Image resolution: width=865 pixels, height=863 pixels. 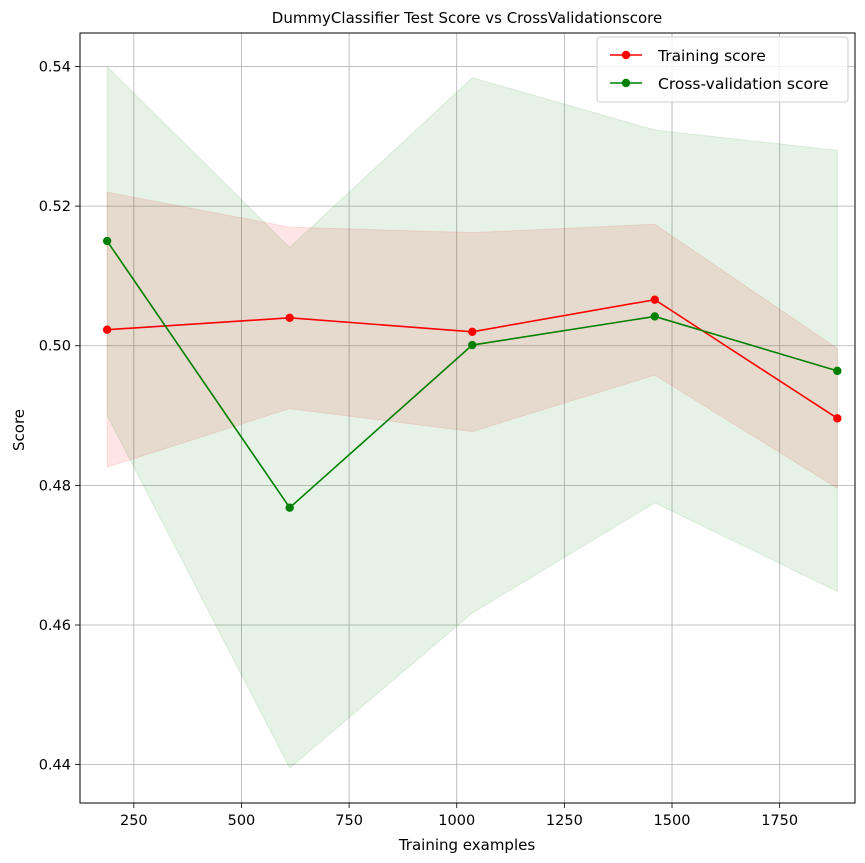 What do you see at coordinates (55, 347) in the screenshot?
I see `y-tick-label: 0.50` at bounding box center [55, 347].